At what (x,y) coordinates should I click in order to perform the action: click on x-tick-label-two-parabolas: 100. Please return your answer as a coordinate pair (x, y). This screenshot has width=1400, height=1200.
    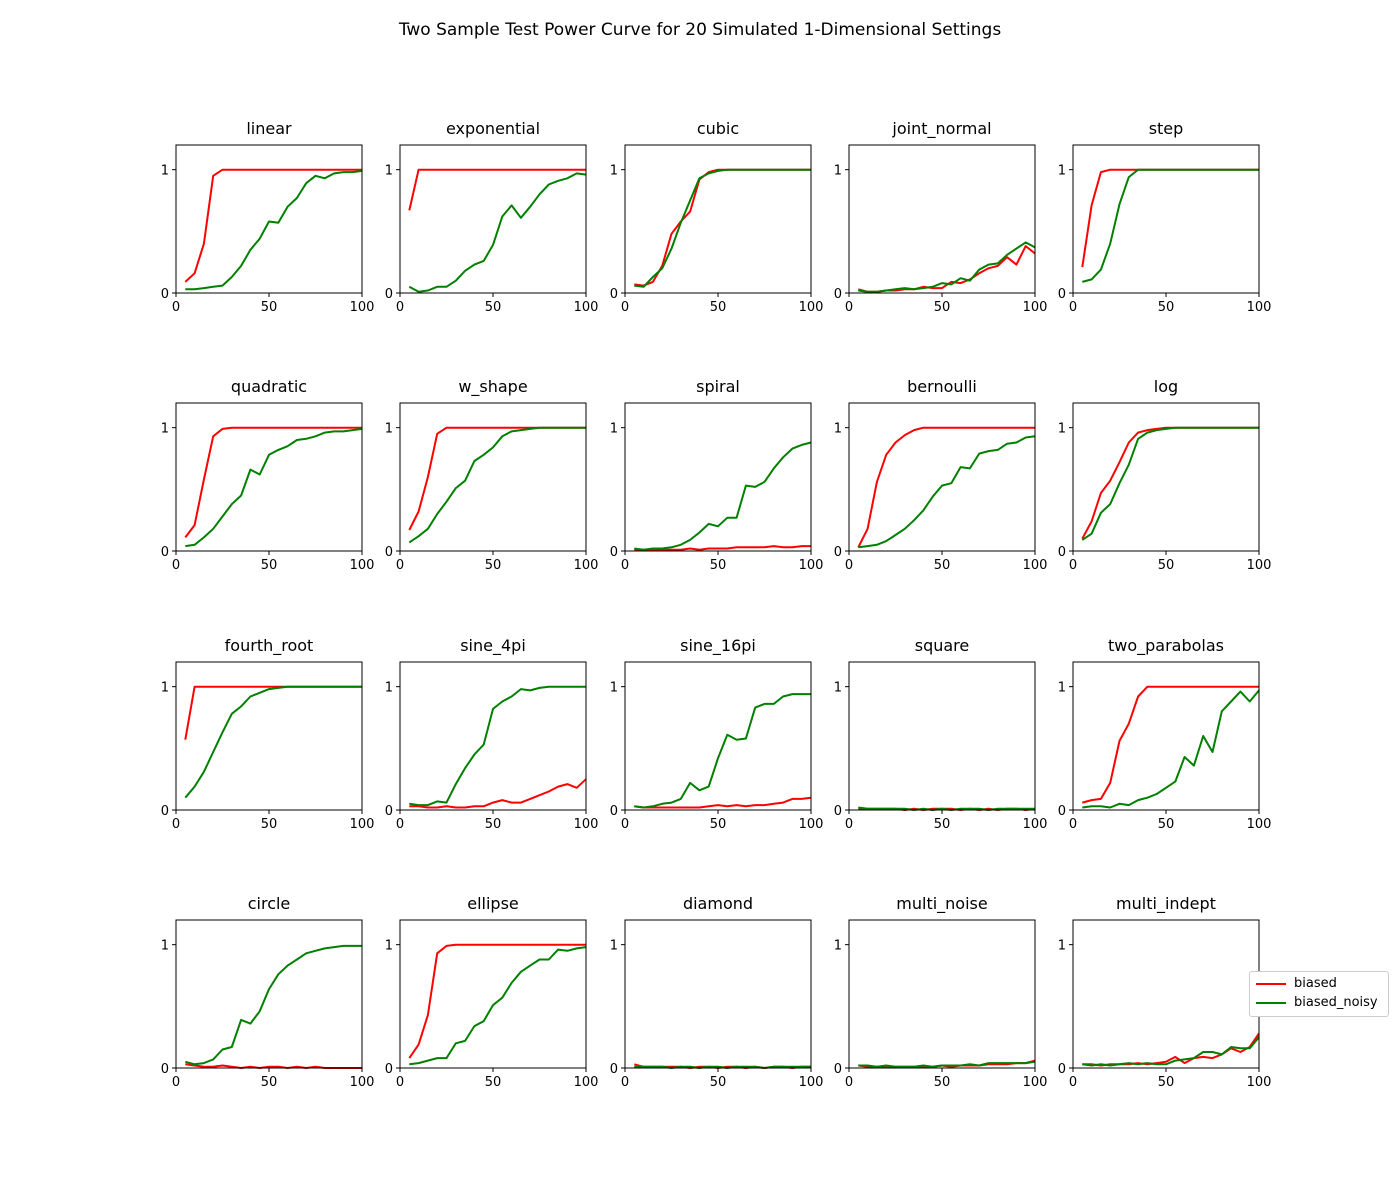
    Looking at the image, I should click on (1259, 824).